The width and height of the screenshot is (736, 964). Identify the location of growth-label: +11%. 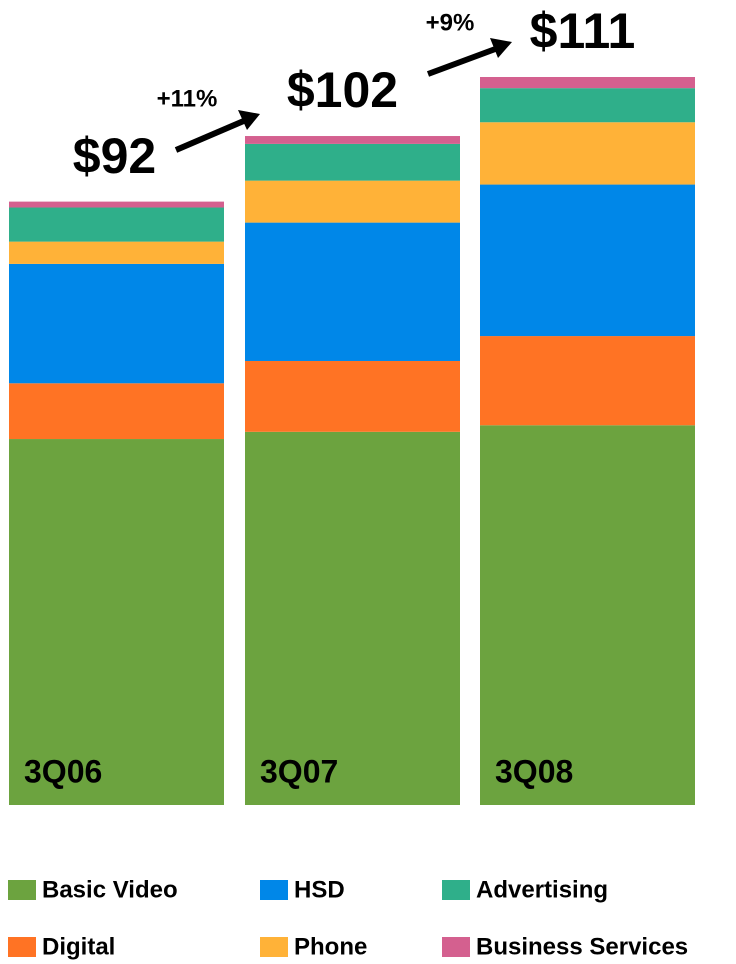
(187, 98).